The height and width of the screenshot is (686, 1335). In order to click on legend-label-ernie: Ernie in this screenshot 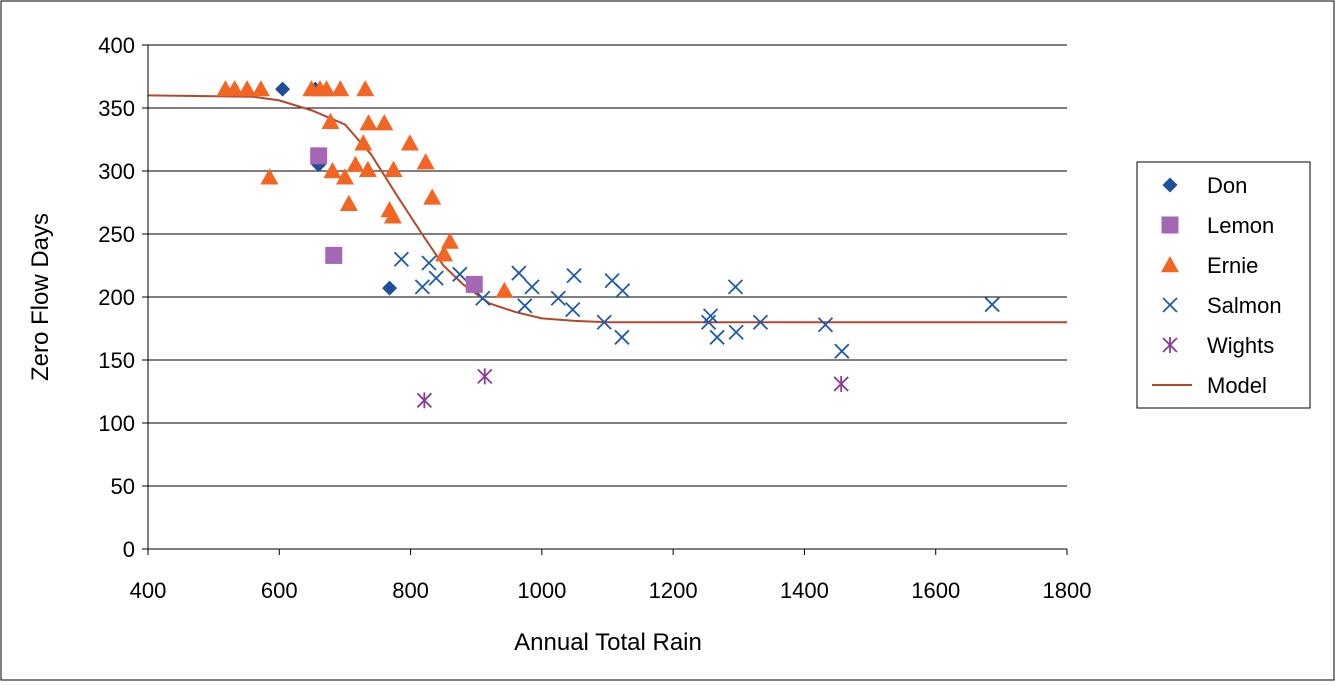, I will do `click(1232, 265)`.